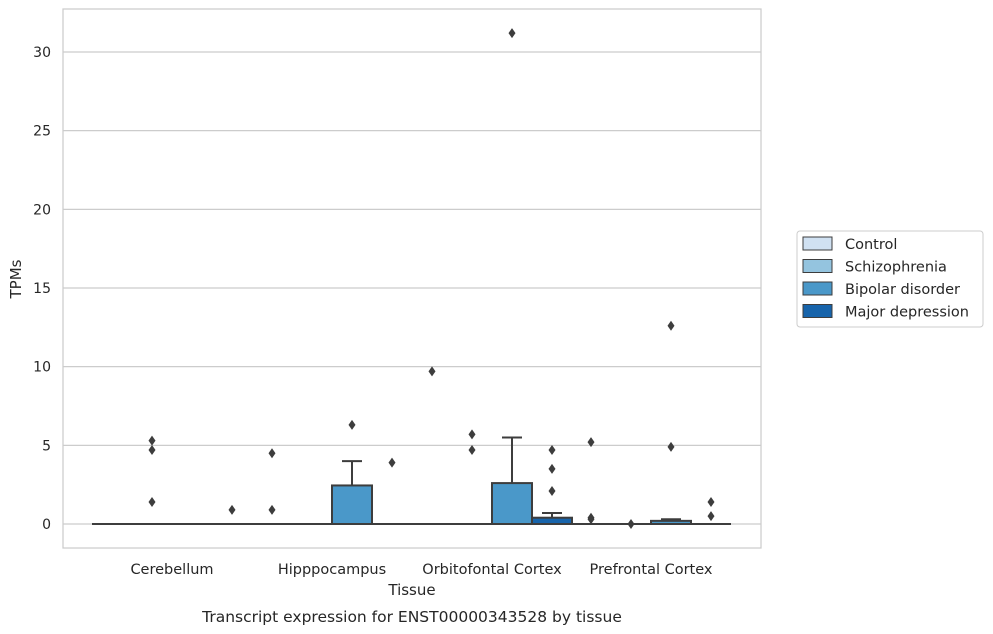  I want to click on legend-label: Major depression, so click(907, 313).